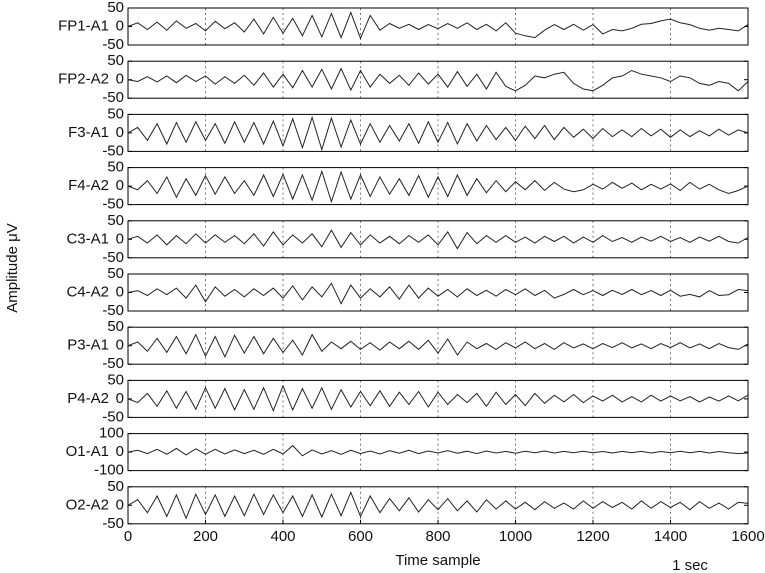 This screenshot has width=765, height=573. What do you see at coordinates (88, 185) in the screenshot?
I see `channel-label: F4-A2` at bounding box center [88, 185].